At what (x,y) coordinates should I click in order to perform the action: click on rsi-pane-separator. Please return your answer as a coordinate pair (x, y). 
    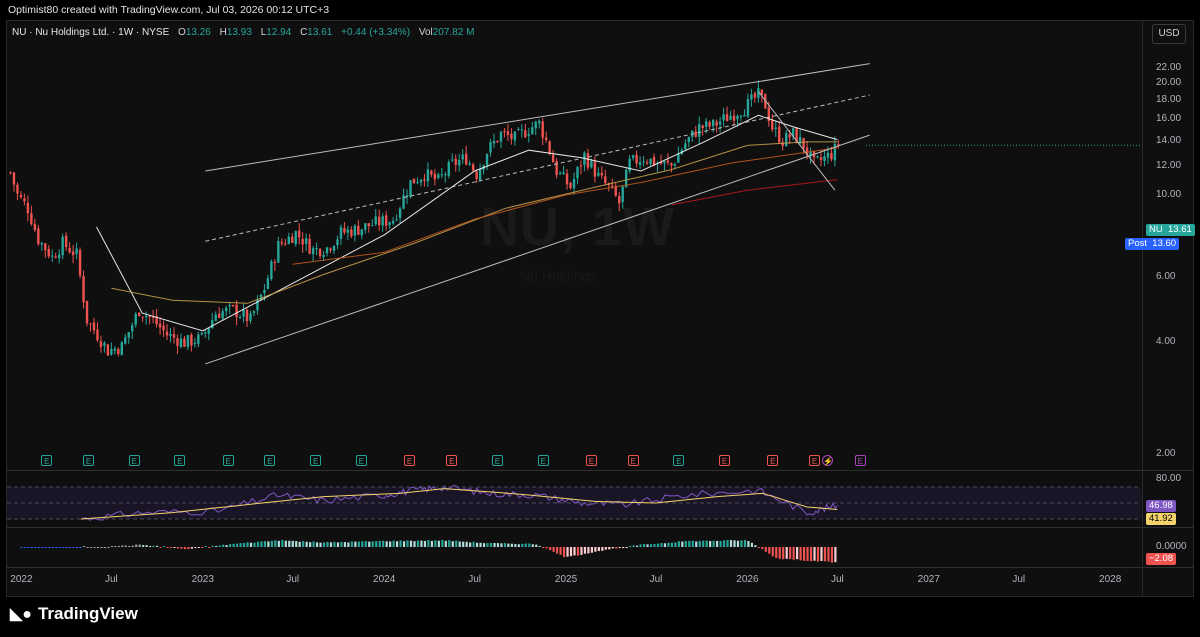
    Looking at the image, I should click on (600, 470).